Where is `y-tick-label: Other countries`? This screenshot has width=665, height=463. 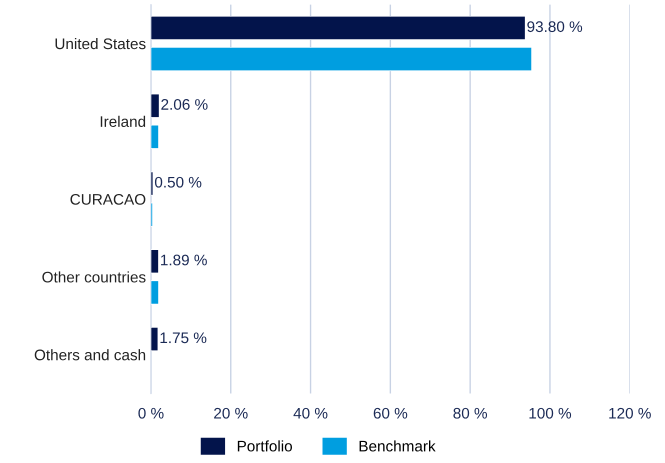
y-tick-label: Other countries is located at coordinates (94, 277).